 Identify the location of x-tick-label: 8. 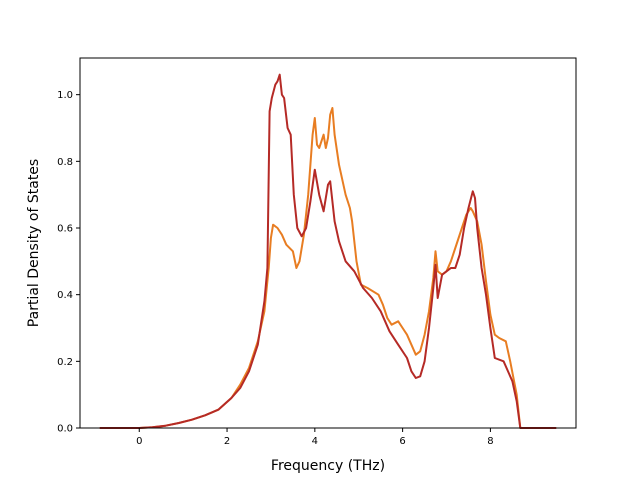
(490, 441).